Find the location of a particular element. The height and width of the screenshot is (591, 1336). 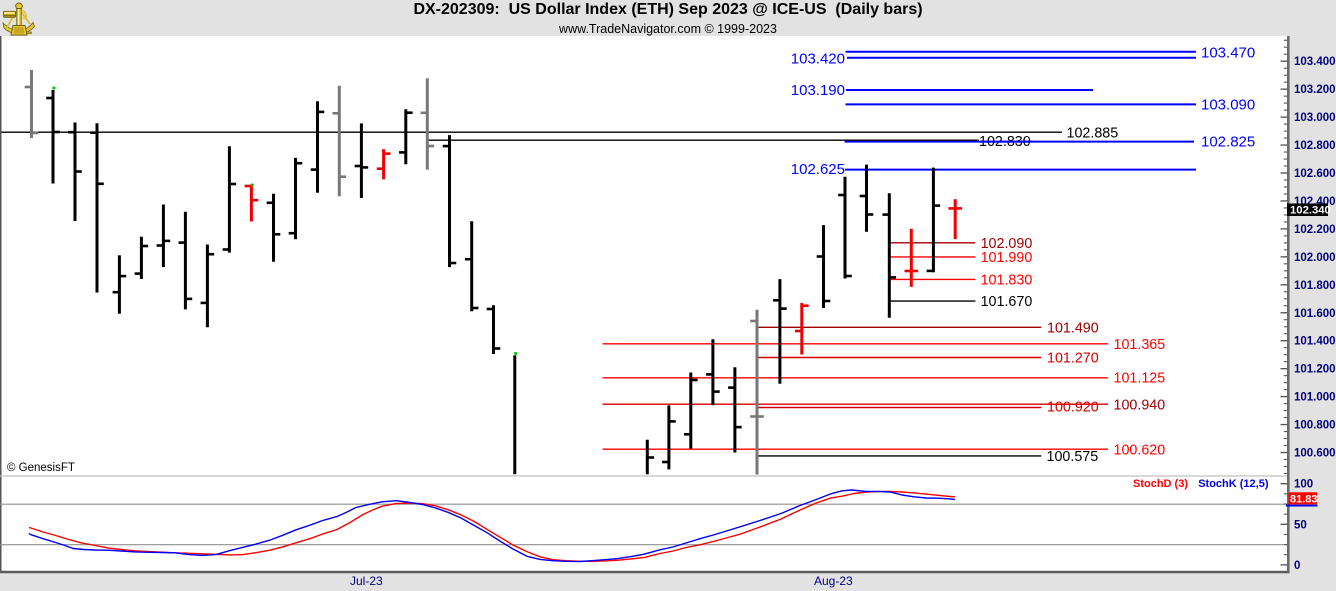

svg-text: 101.270 is located at coordinates (1073, 359).